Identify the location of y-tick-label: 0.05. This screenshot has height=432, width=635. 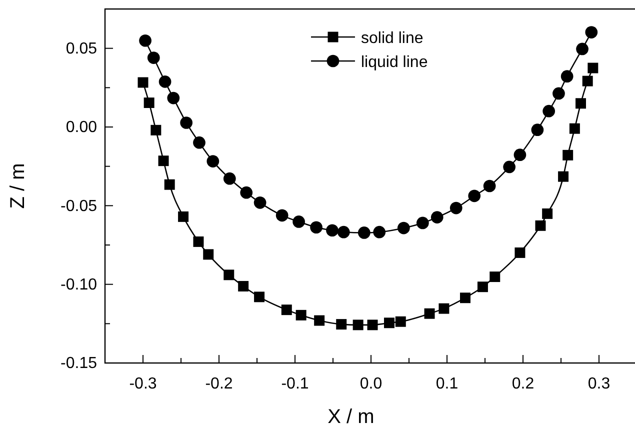
(82, 49).